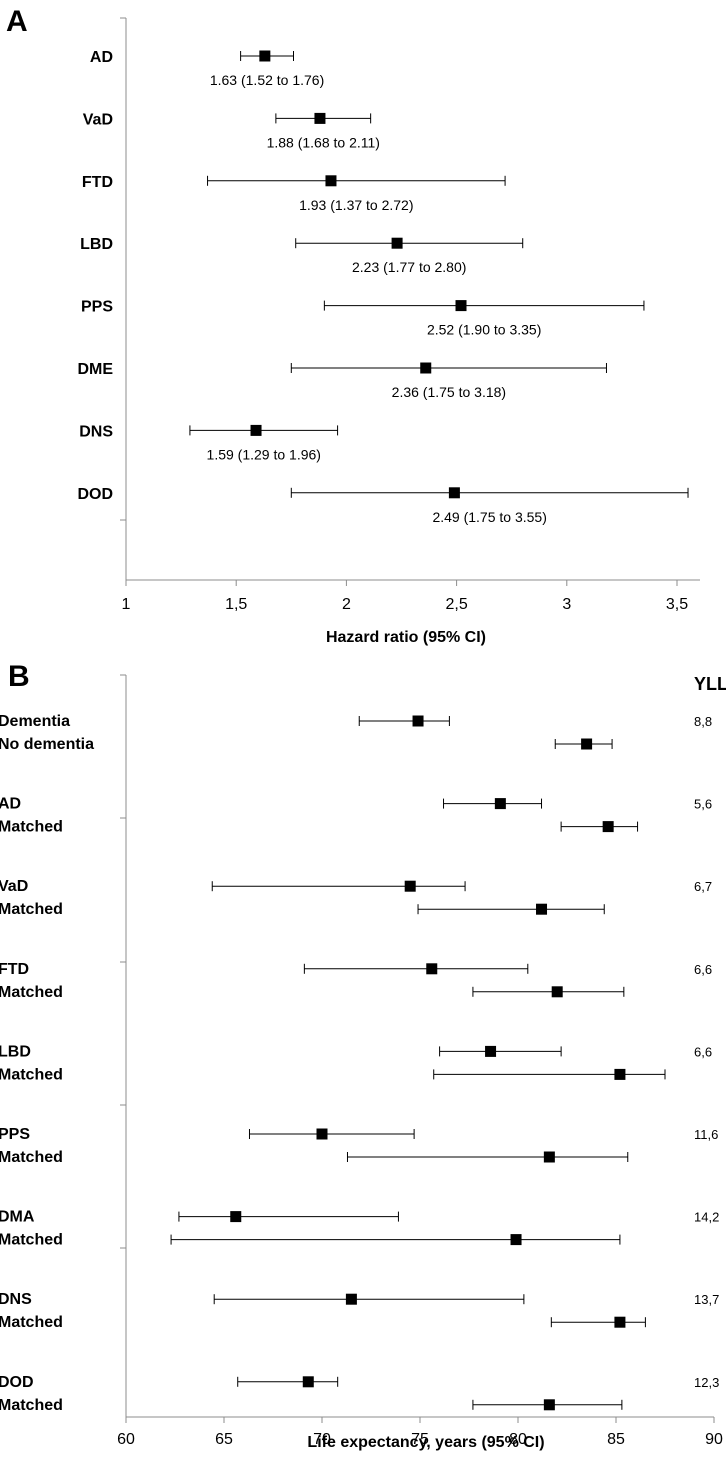 This screenshot has height=1458, width=726. I want to click on panel-b-yll-value: 8,8, so click(703, 721).